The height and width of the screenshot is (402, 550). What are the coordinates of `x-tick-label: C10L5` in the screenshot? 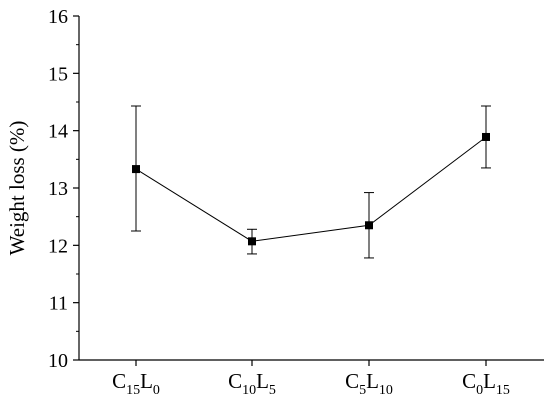 It's located at (252, 383).